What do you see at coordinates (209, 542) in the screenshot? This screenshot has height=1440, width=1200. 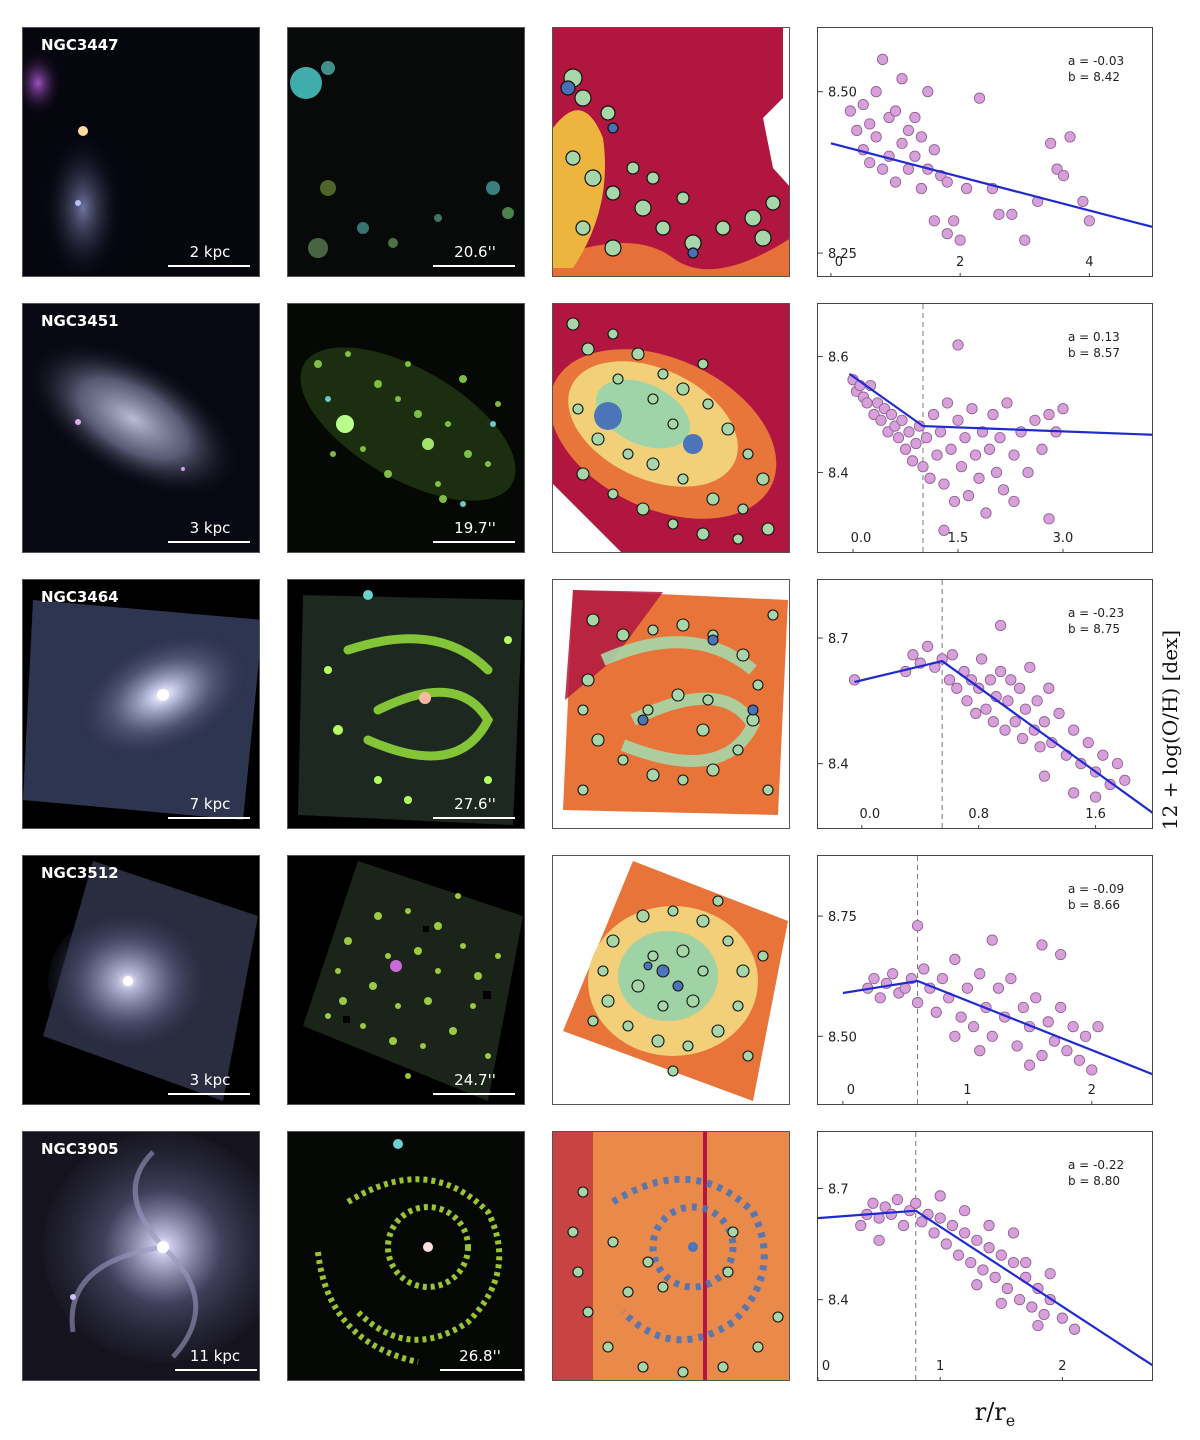 I see `kpc-scale-bar` at bounding box center [209, 542].